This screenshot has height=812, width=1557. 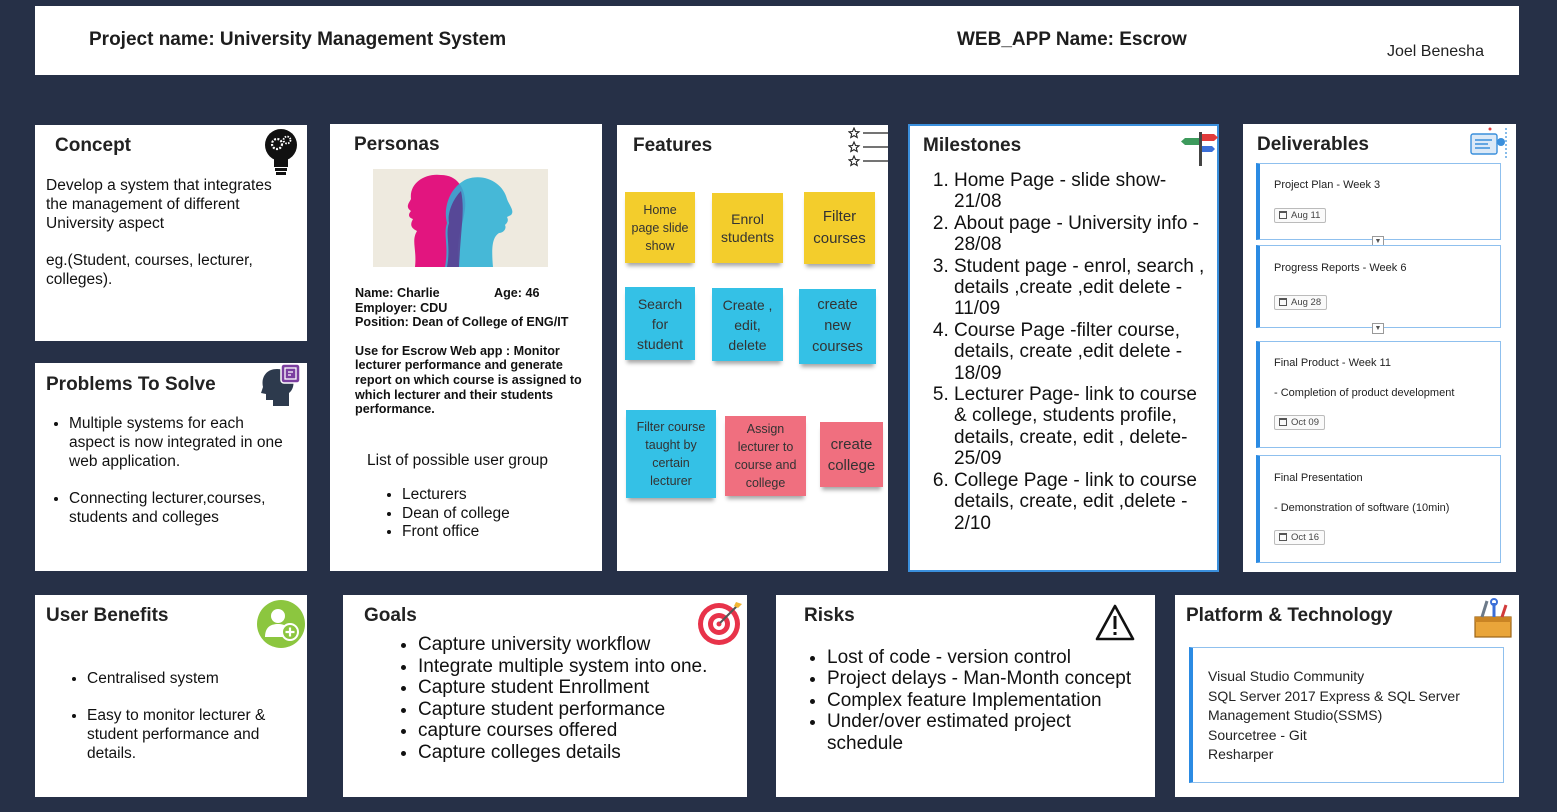 I want to click on milestone-item: Home Page - slide show- 21/08, so click(x=1080, y=191).